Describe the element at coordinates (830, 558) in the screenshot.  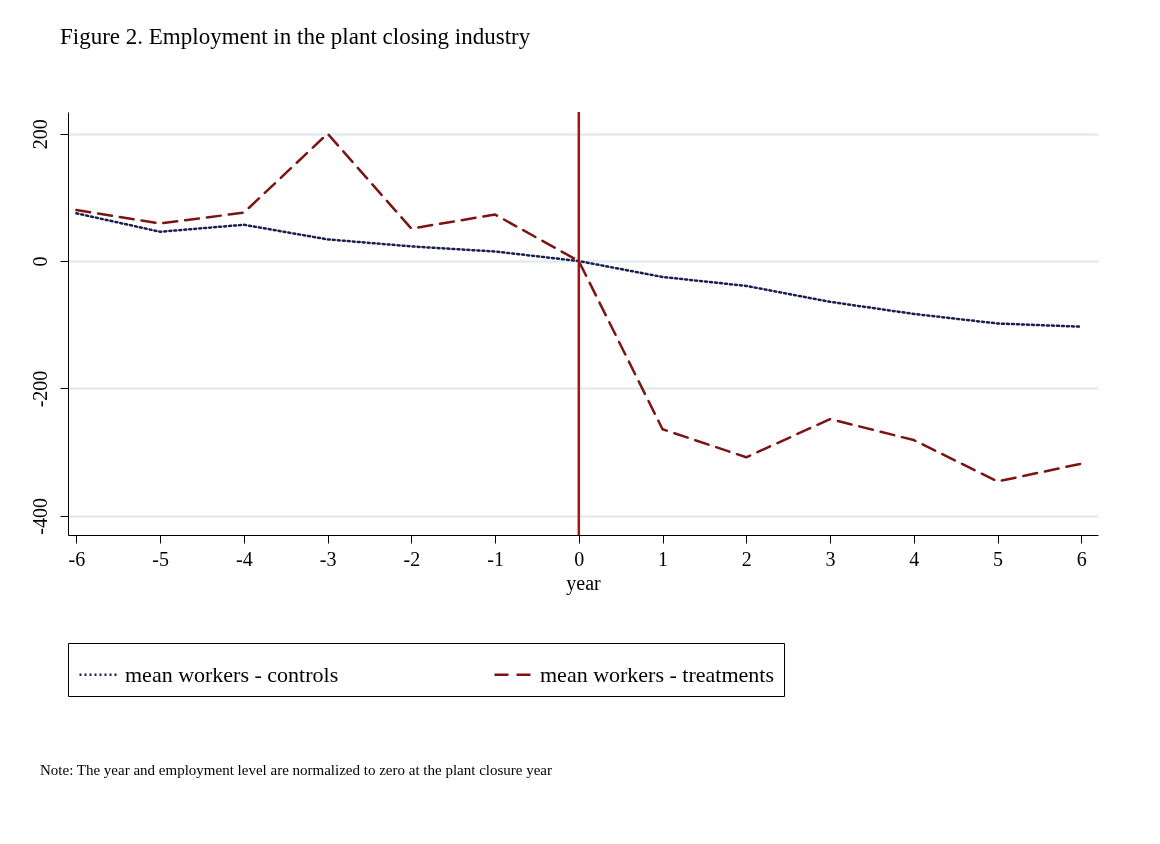
I see `x-tick-label: 3` at that location.